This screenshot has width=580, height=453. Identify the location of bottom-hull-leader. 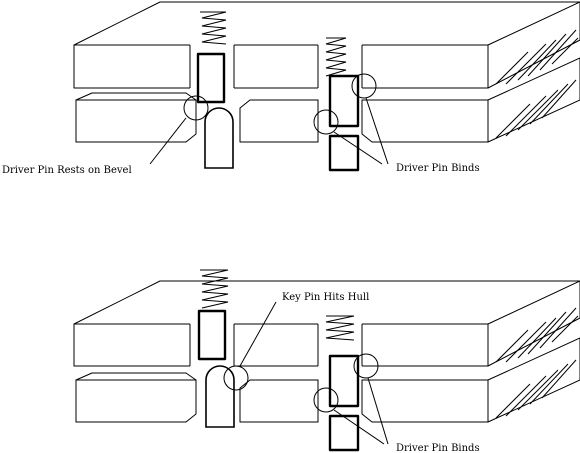
(258, 334).